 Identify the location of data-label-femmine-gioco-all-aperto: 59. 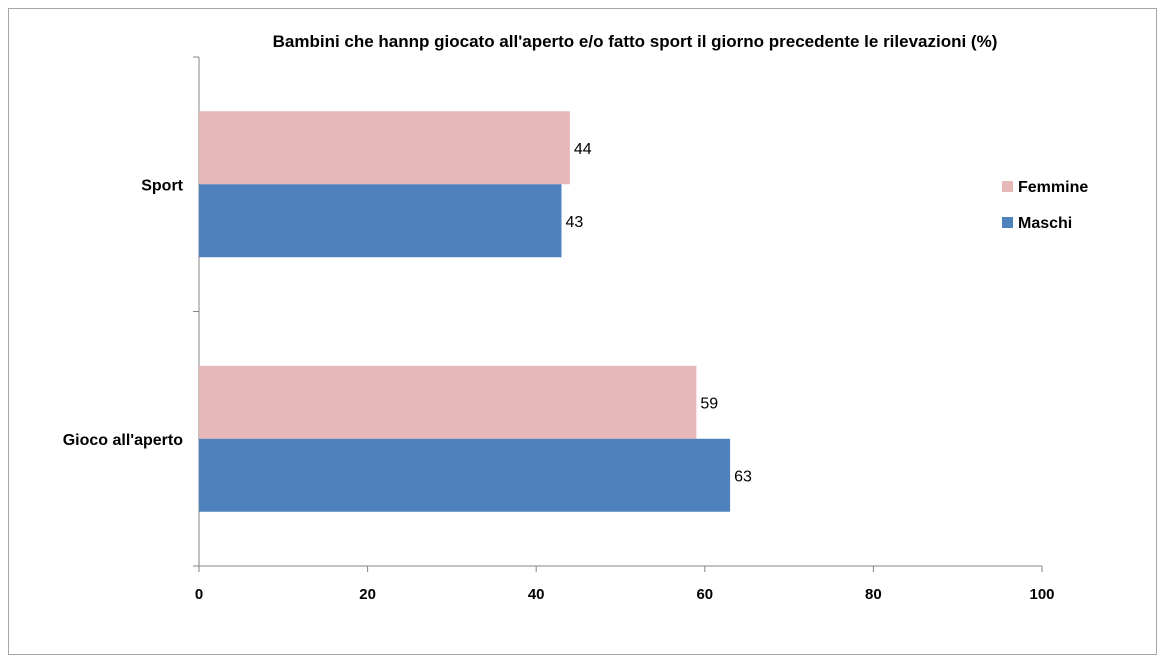
(709, 403).